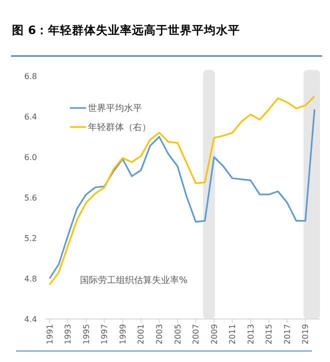  What do you see at coordinates (141, 334) in the screenshot?
I see `x-tick-label: 2001` at bounding box center [141, 334].